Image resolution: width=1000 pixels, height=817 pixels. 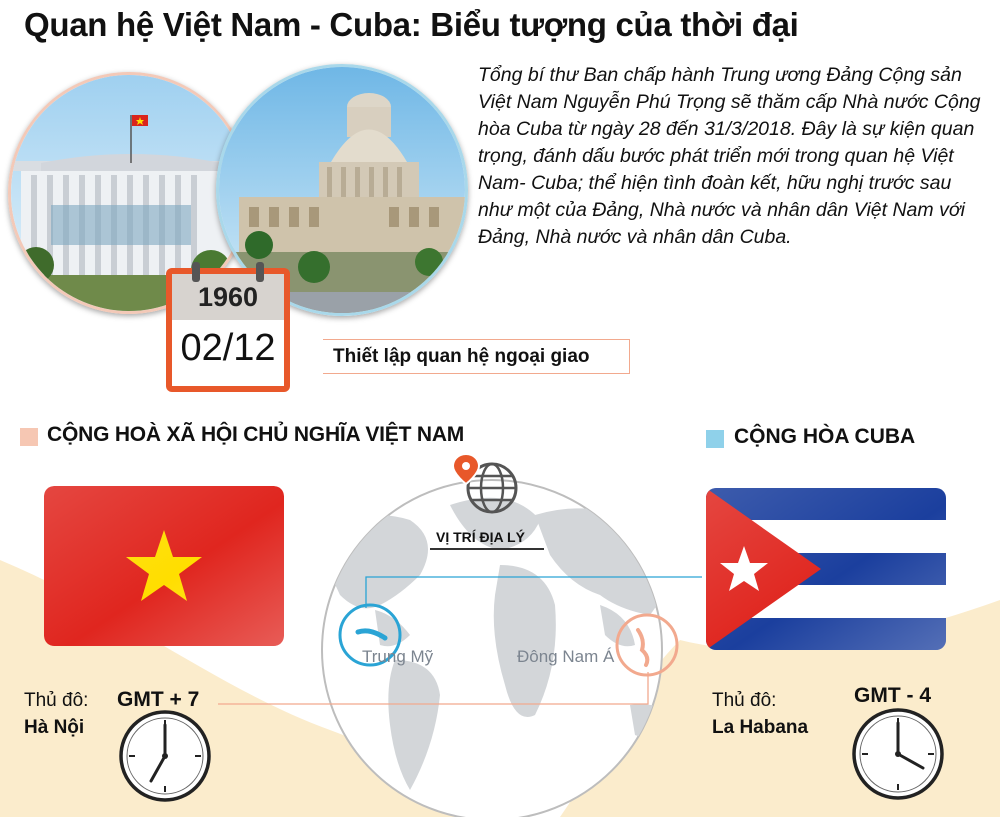 What do you see at coordinates (29, 437) in the screenshot?
I see `vietnam-marker` at bounding box center [29, 437].